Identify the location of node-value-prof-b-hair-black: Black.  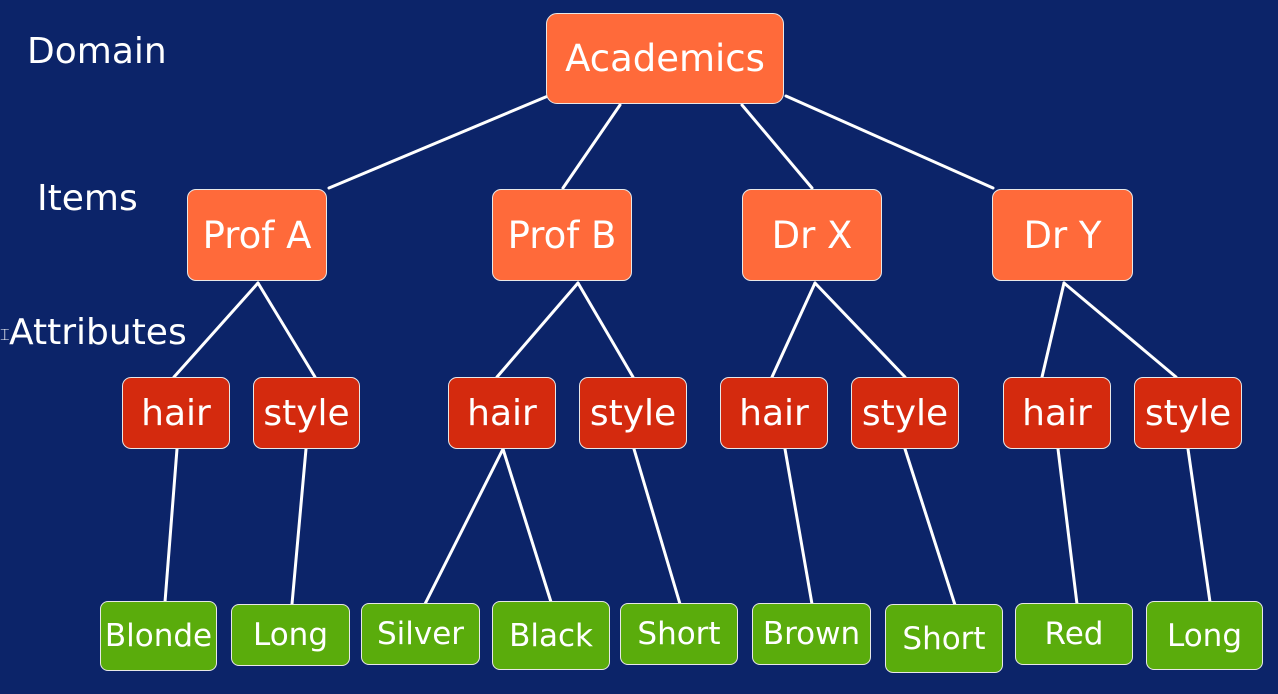
(551, 635).